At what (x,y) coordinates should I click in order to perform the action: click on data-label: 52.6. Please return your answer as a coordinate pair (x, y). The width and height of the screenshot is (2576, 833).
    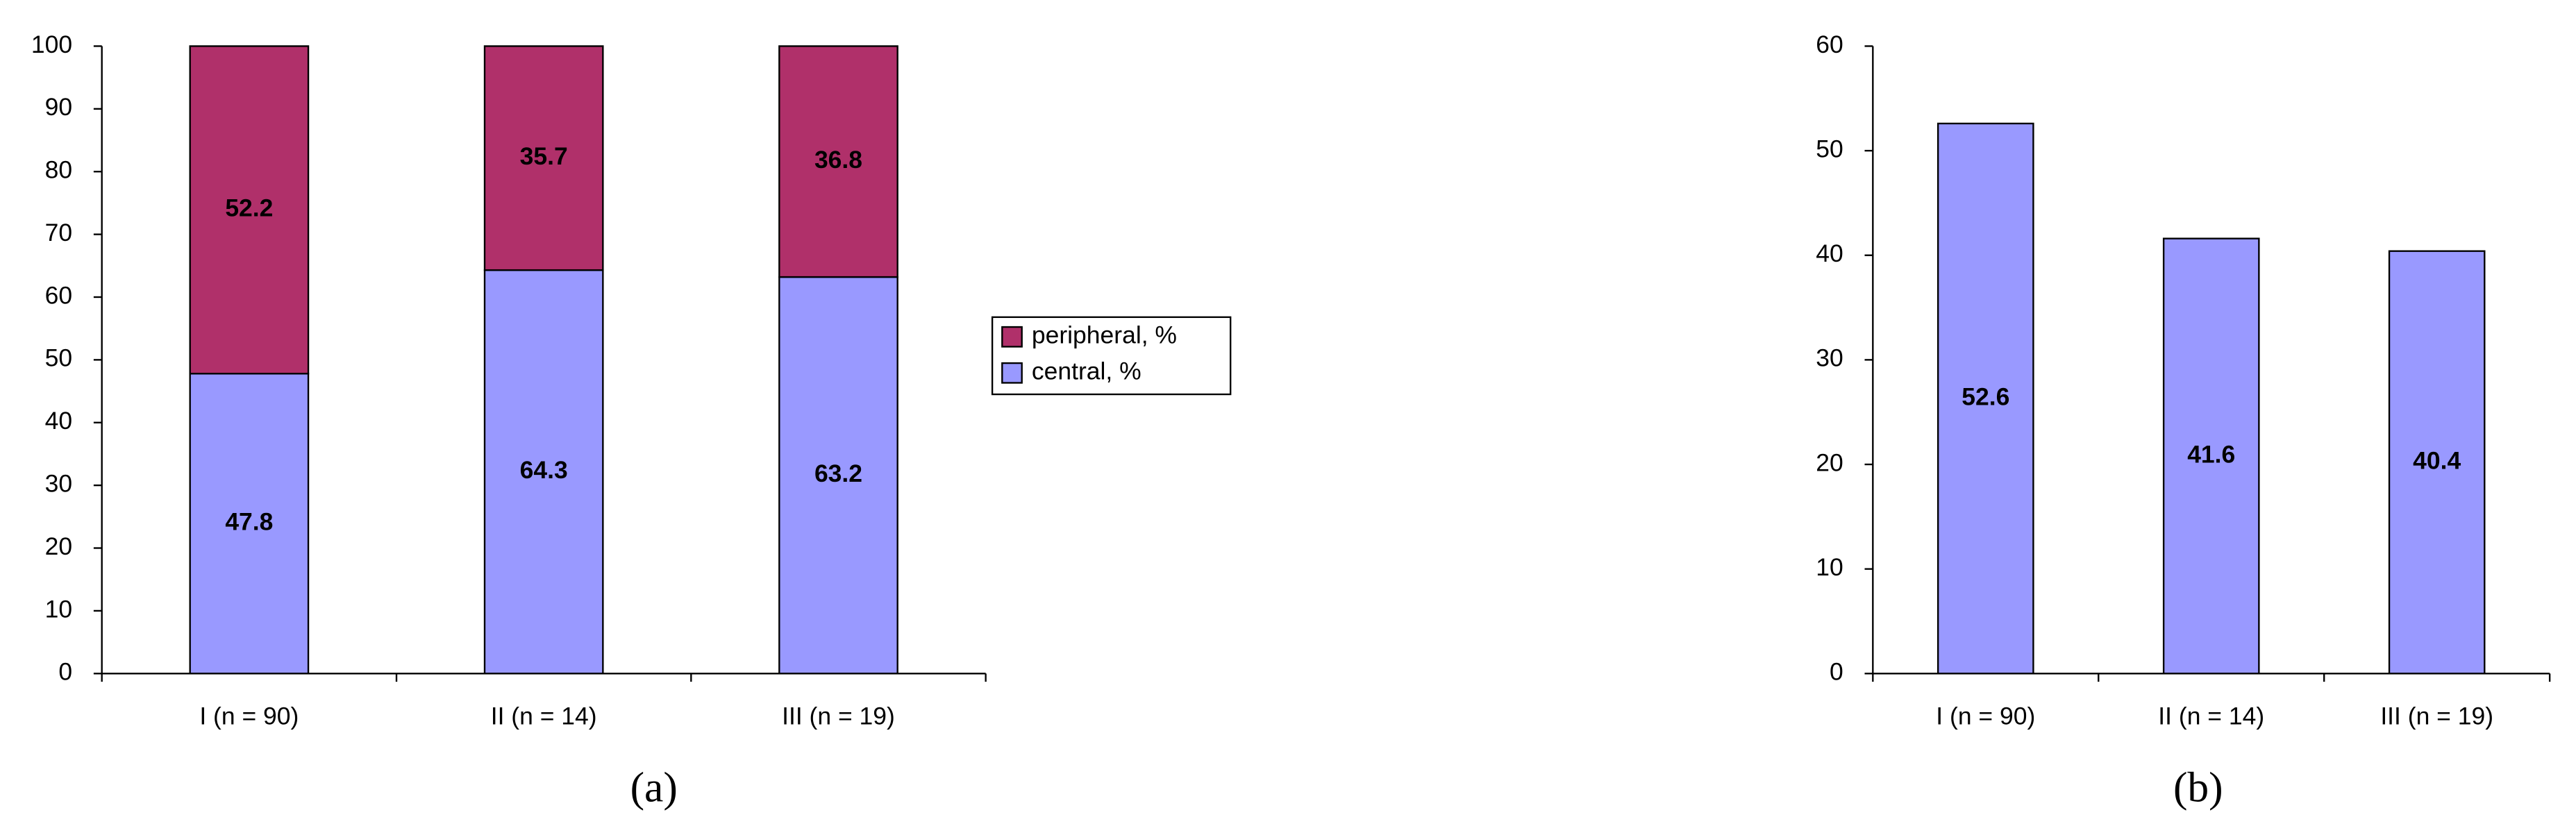
    Looking at the image, I should click on (1986, 396).